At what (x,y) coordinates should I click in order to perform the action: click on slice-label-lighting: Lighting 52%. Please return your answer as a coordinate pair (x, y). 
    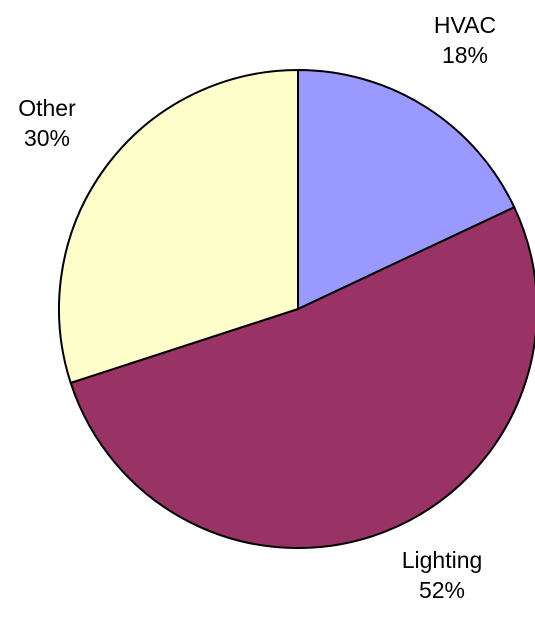
    Looking at the image, I should click on (442, 575).